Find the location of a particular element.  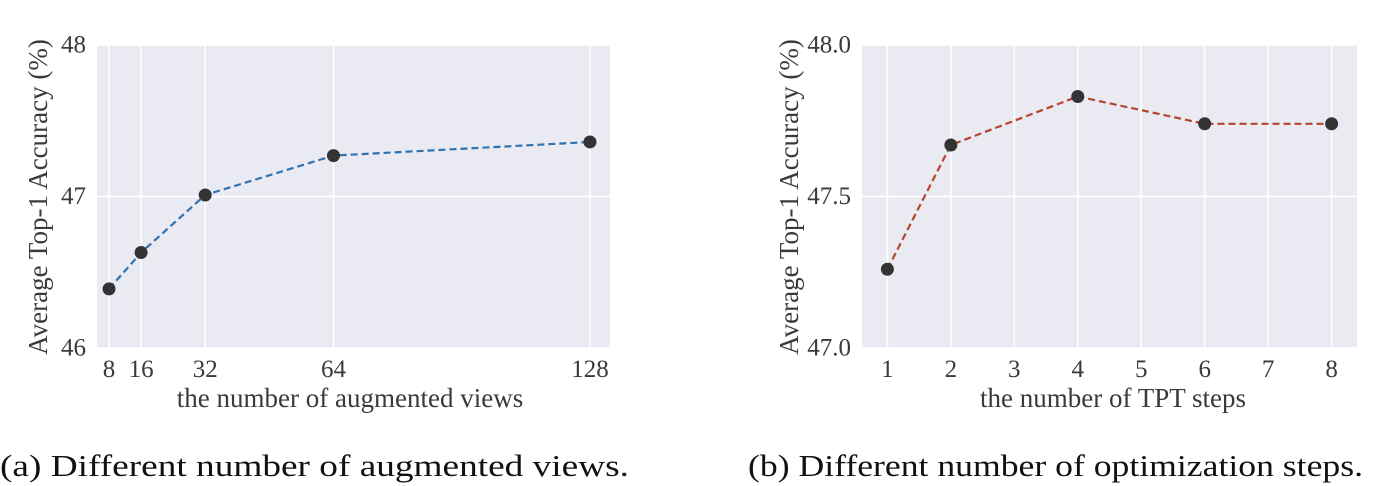

chart-a-x-tick-label: 128 is located at coordinates (590, 369).